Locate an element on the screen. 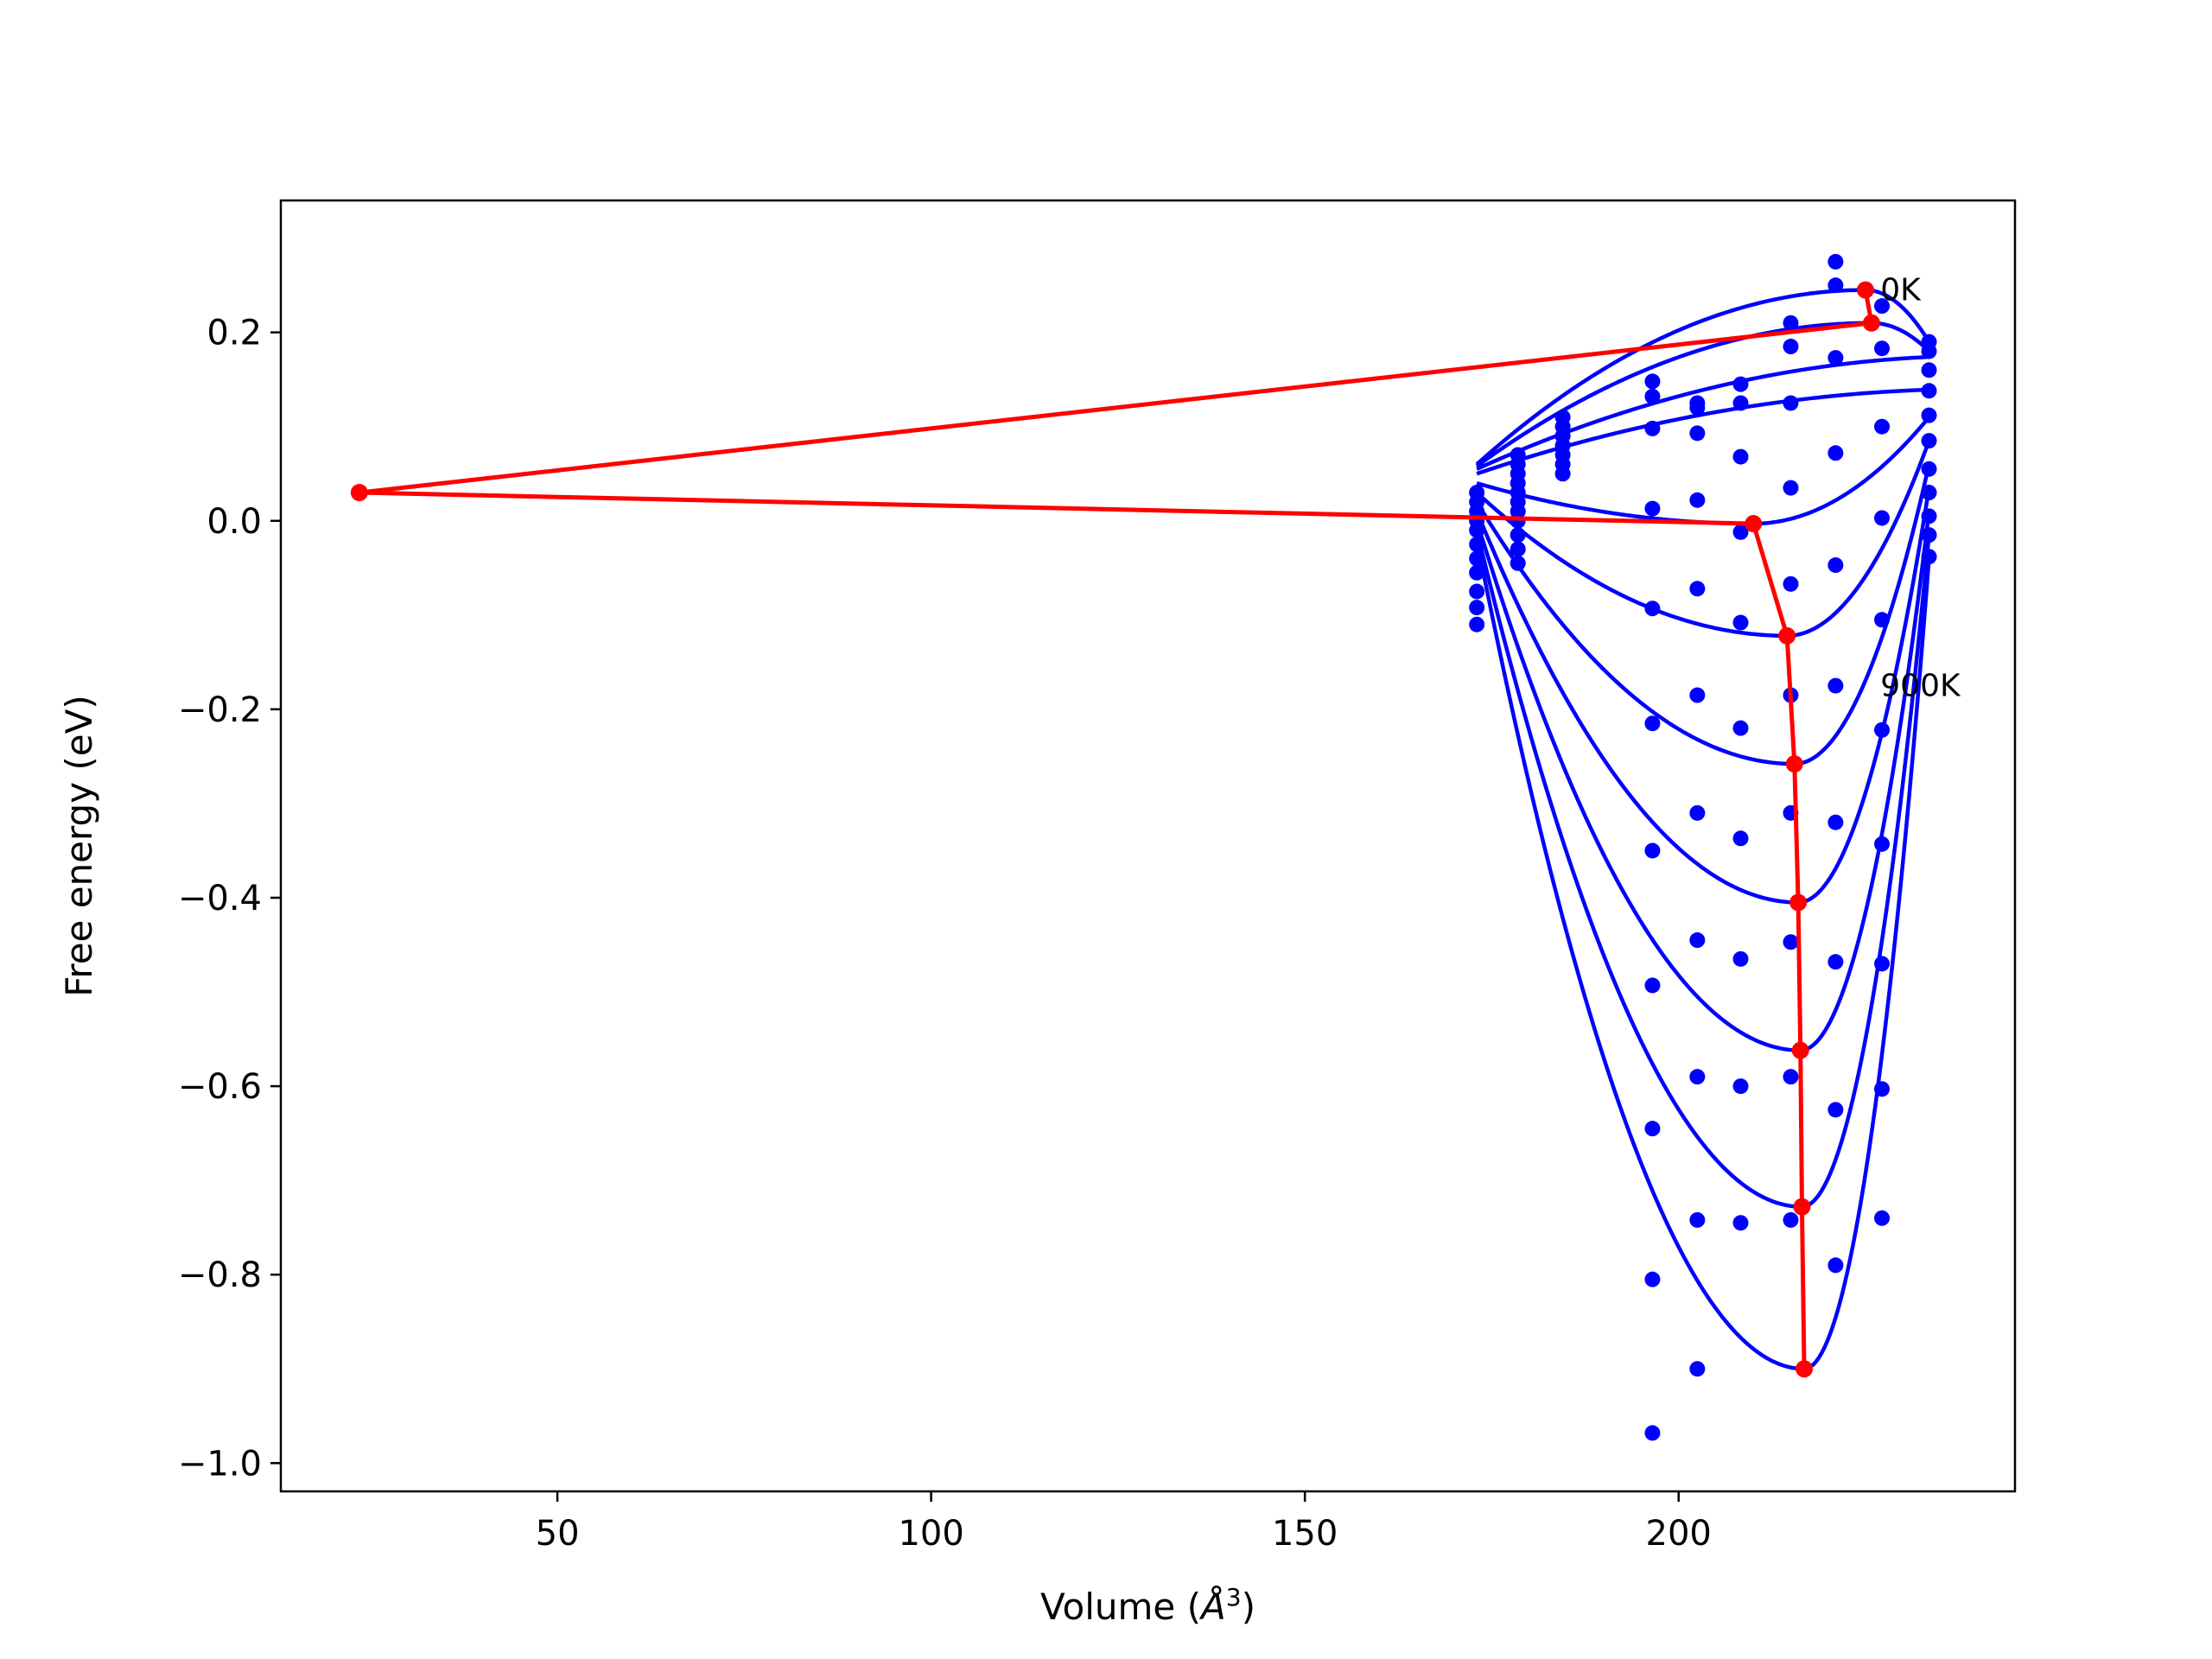 Image resolution: width=2212 pixels, height=1659 pixels. annotation-900k: 900K is located at coordinates (1920, 686).